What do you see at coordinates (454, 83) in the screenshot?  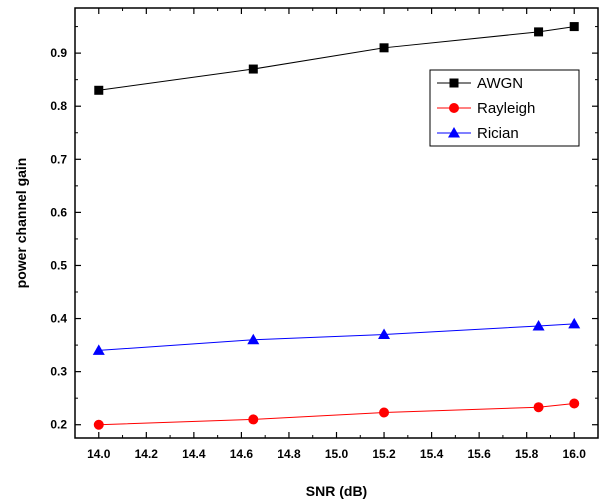 I see `legend-marker-awgn` at bounding box center [454, 83].